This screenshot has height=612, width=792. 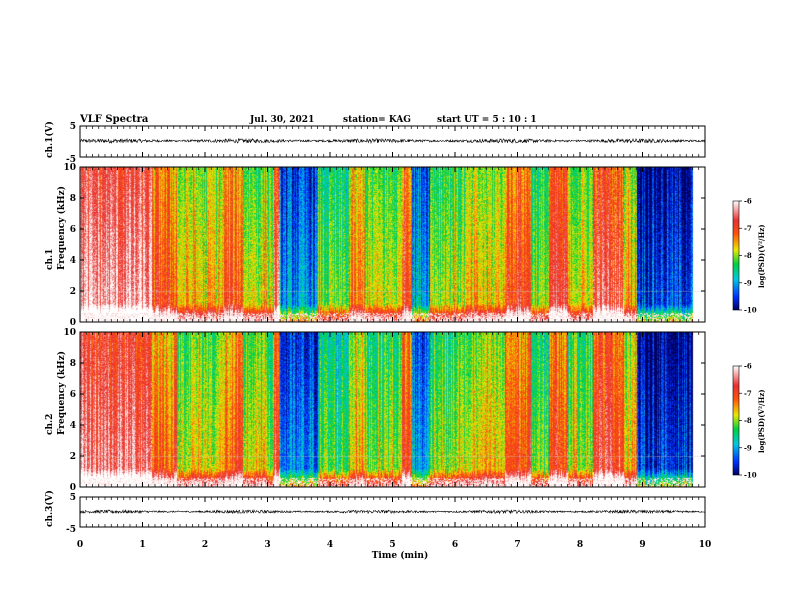 What do you see at coordinates (392, 511) in the screenshot?
I see `ch3-waveform-trace` at bounding box center [392, 511].